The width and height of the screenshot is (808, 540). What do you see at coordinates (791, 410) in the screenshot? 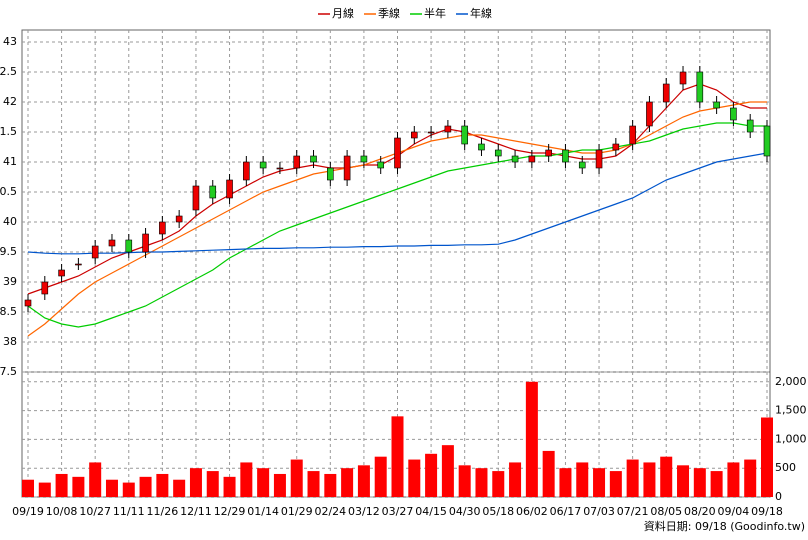
I see `y2-tick-label: 1,500` at bounding box center [791, 410].